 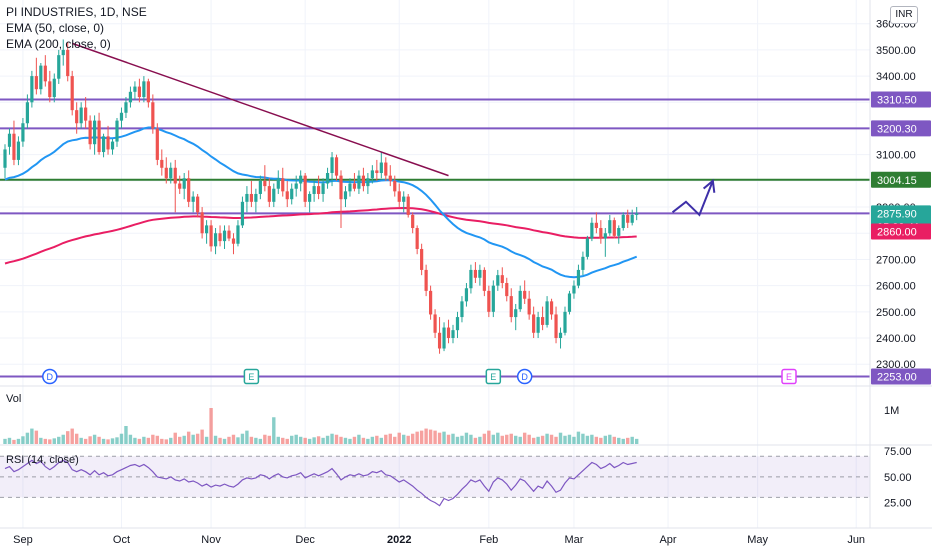 I want to click on arrow-path, so click(x=692, y=198).